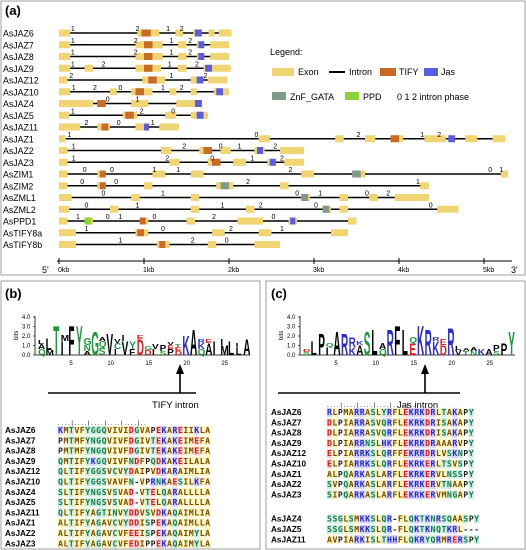  Describe the element at coordinates (87, 502) in the screenshot. I see `residue: Y` at that location.